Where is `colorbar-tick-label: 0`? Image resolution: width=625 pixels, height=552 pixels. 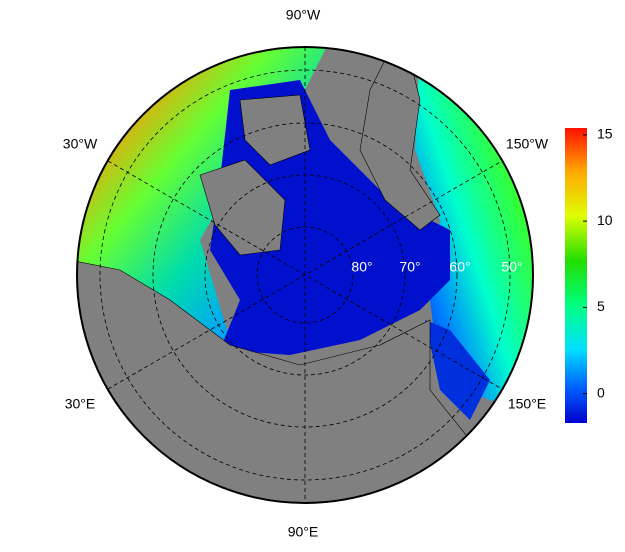 colorbar-tick-label: 0 is located at coordinates (601, 392).